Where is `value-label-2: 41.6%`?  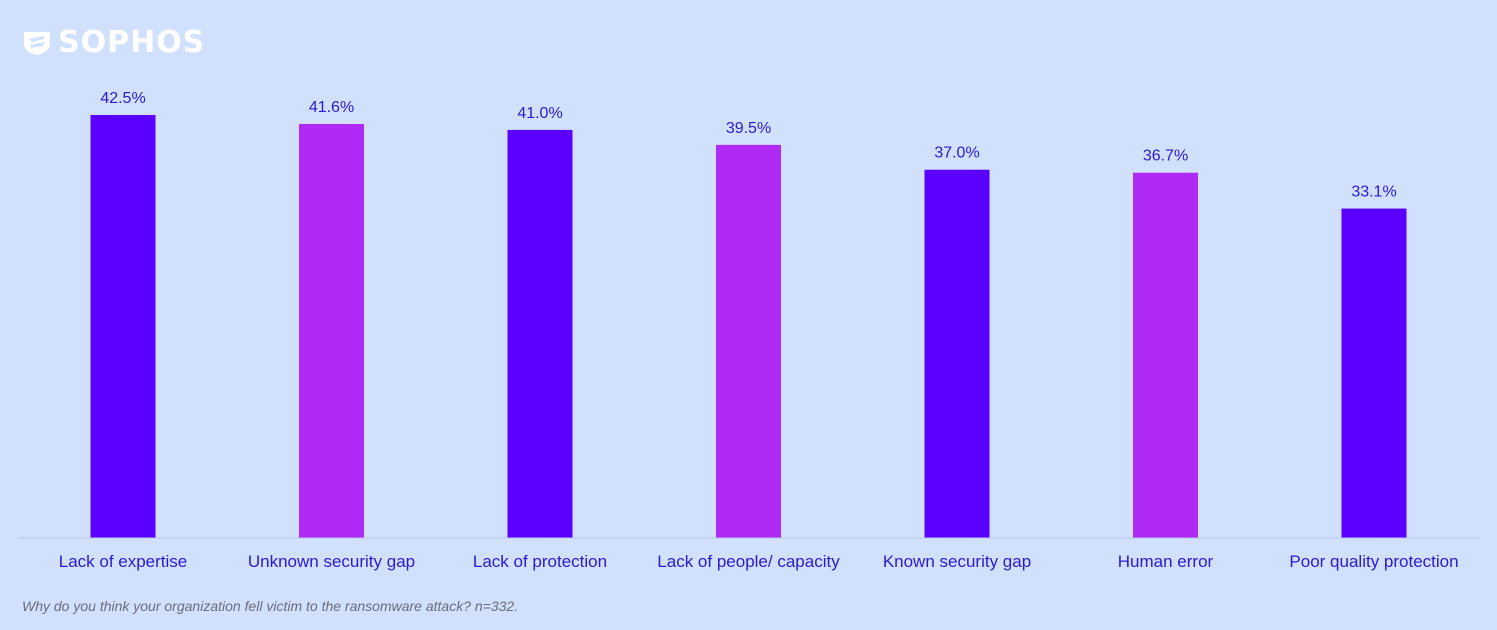
value-label-2: 41.6% is located at coordinates (331, 107).